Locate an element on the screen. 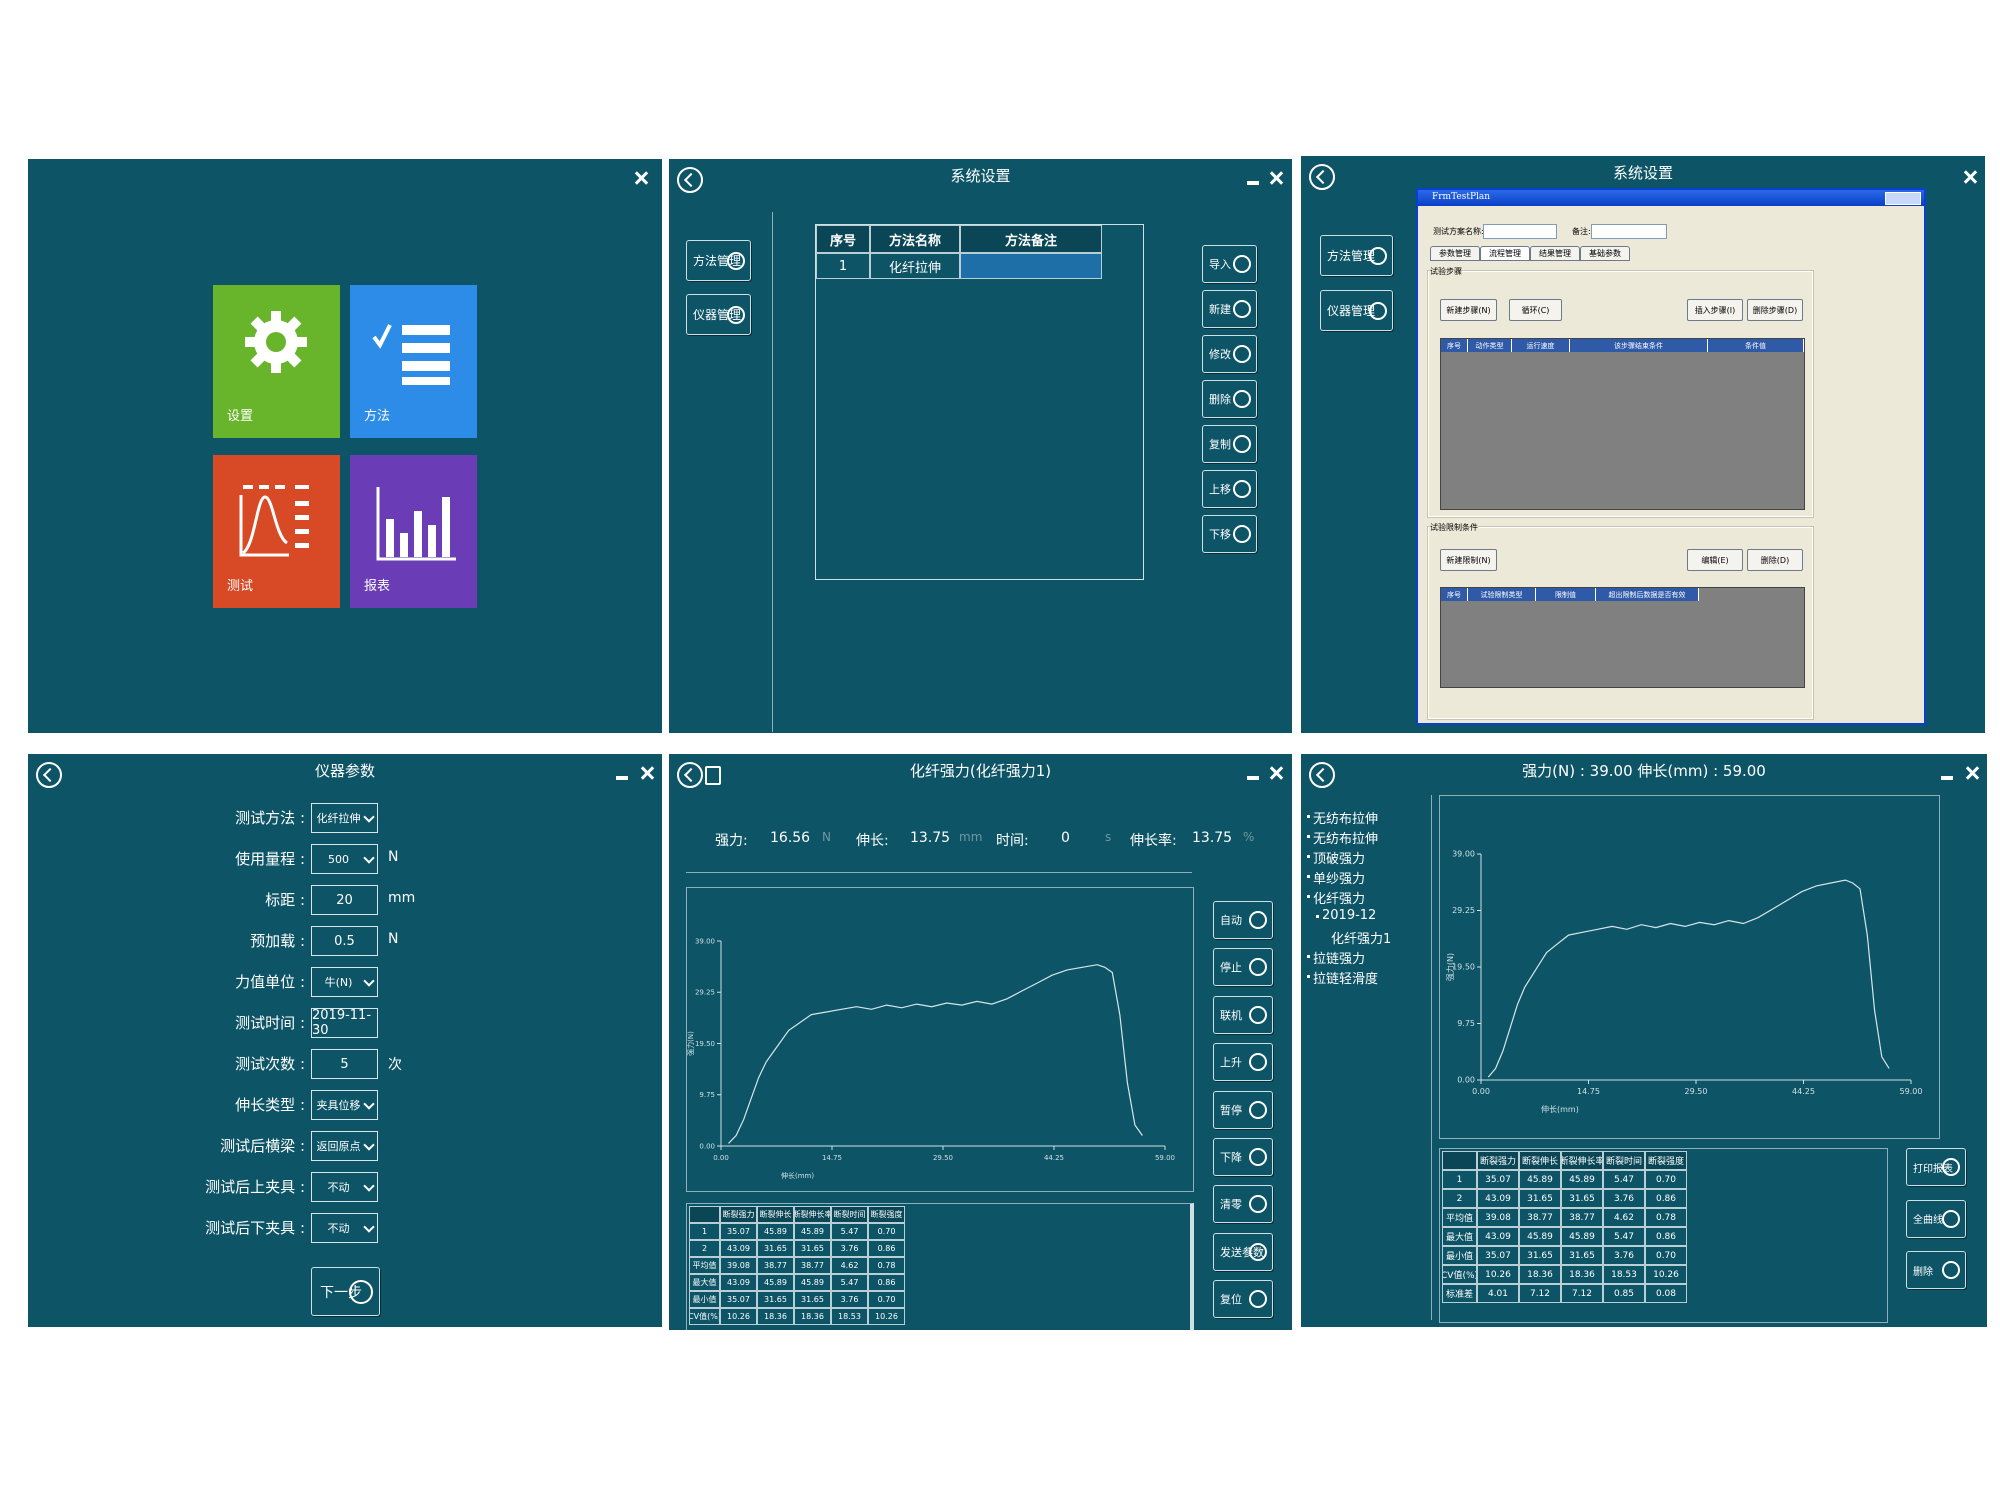 The image size is (2000, 1500). button: 复制 is located at coordinates (1229, 444).